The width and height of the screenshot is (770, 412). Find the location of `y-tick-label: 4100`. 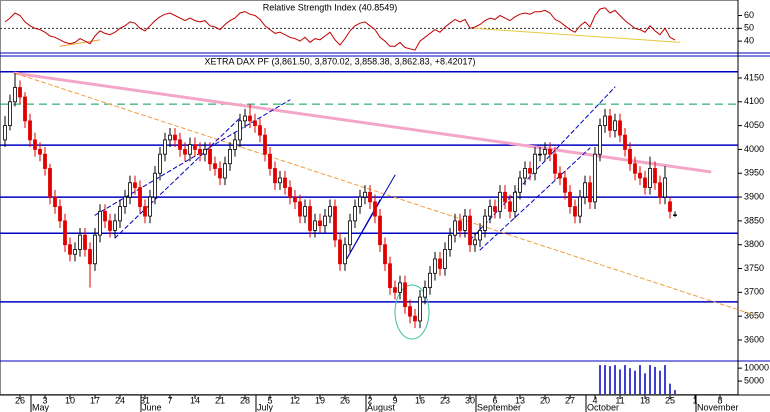

y-tick-label: 4100 is located at coordinates (754, 101).